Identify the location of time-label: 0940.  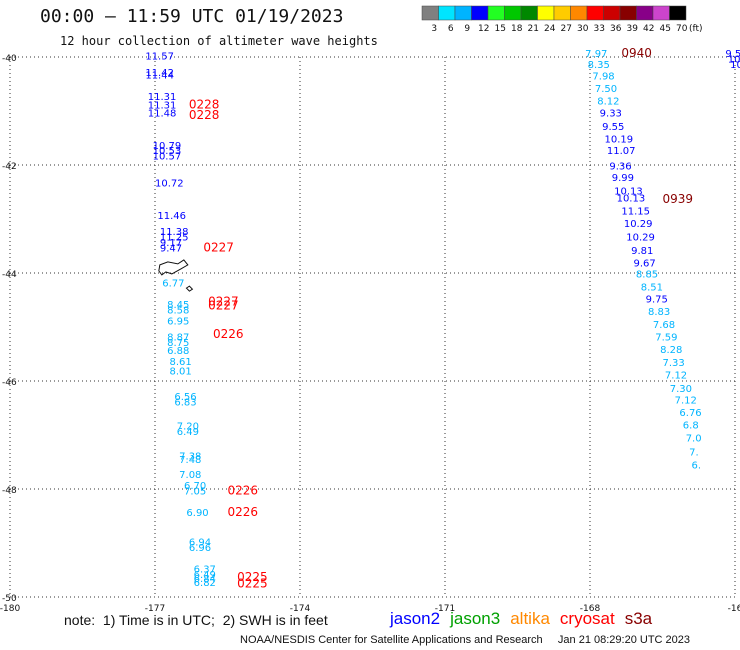
(636, 53).